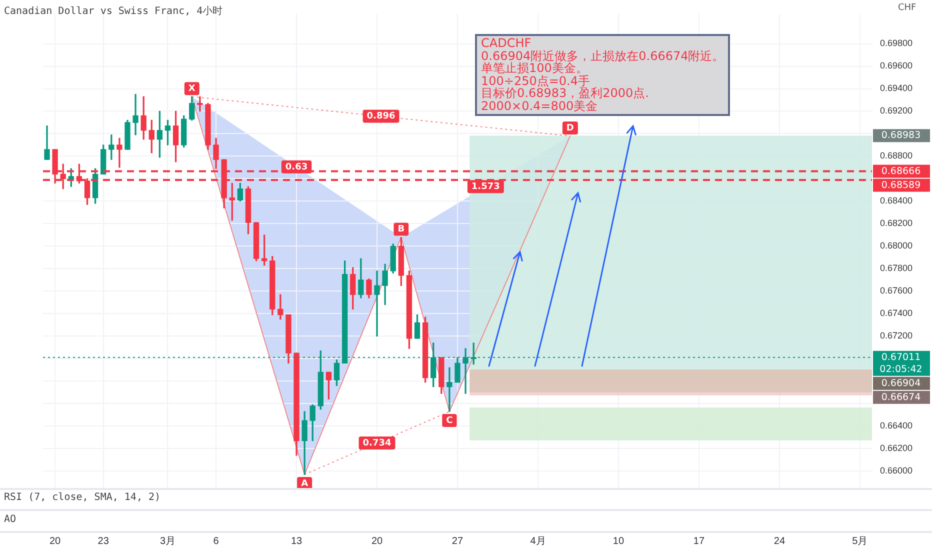  Describe the element at coordinates (401, 229) in the screenshot. I see `annotation: B` at that location.